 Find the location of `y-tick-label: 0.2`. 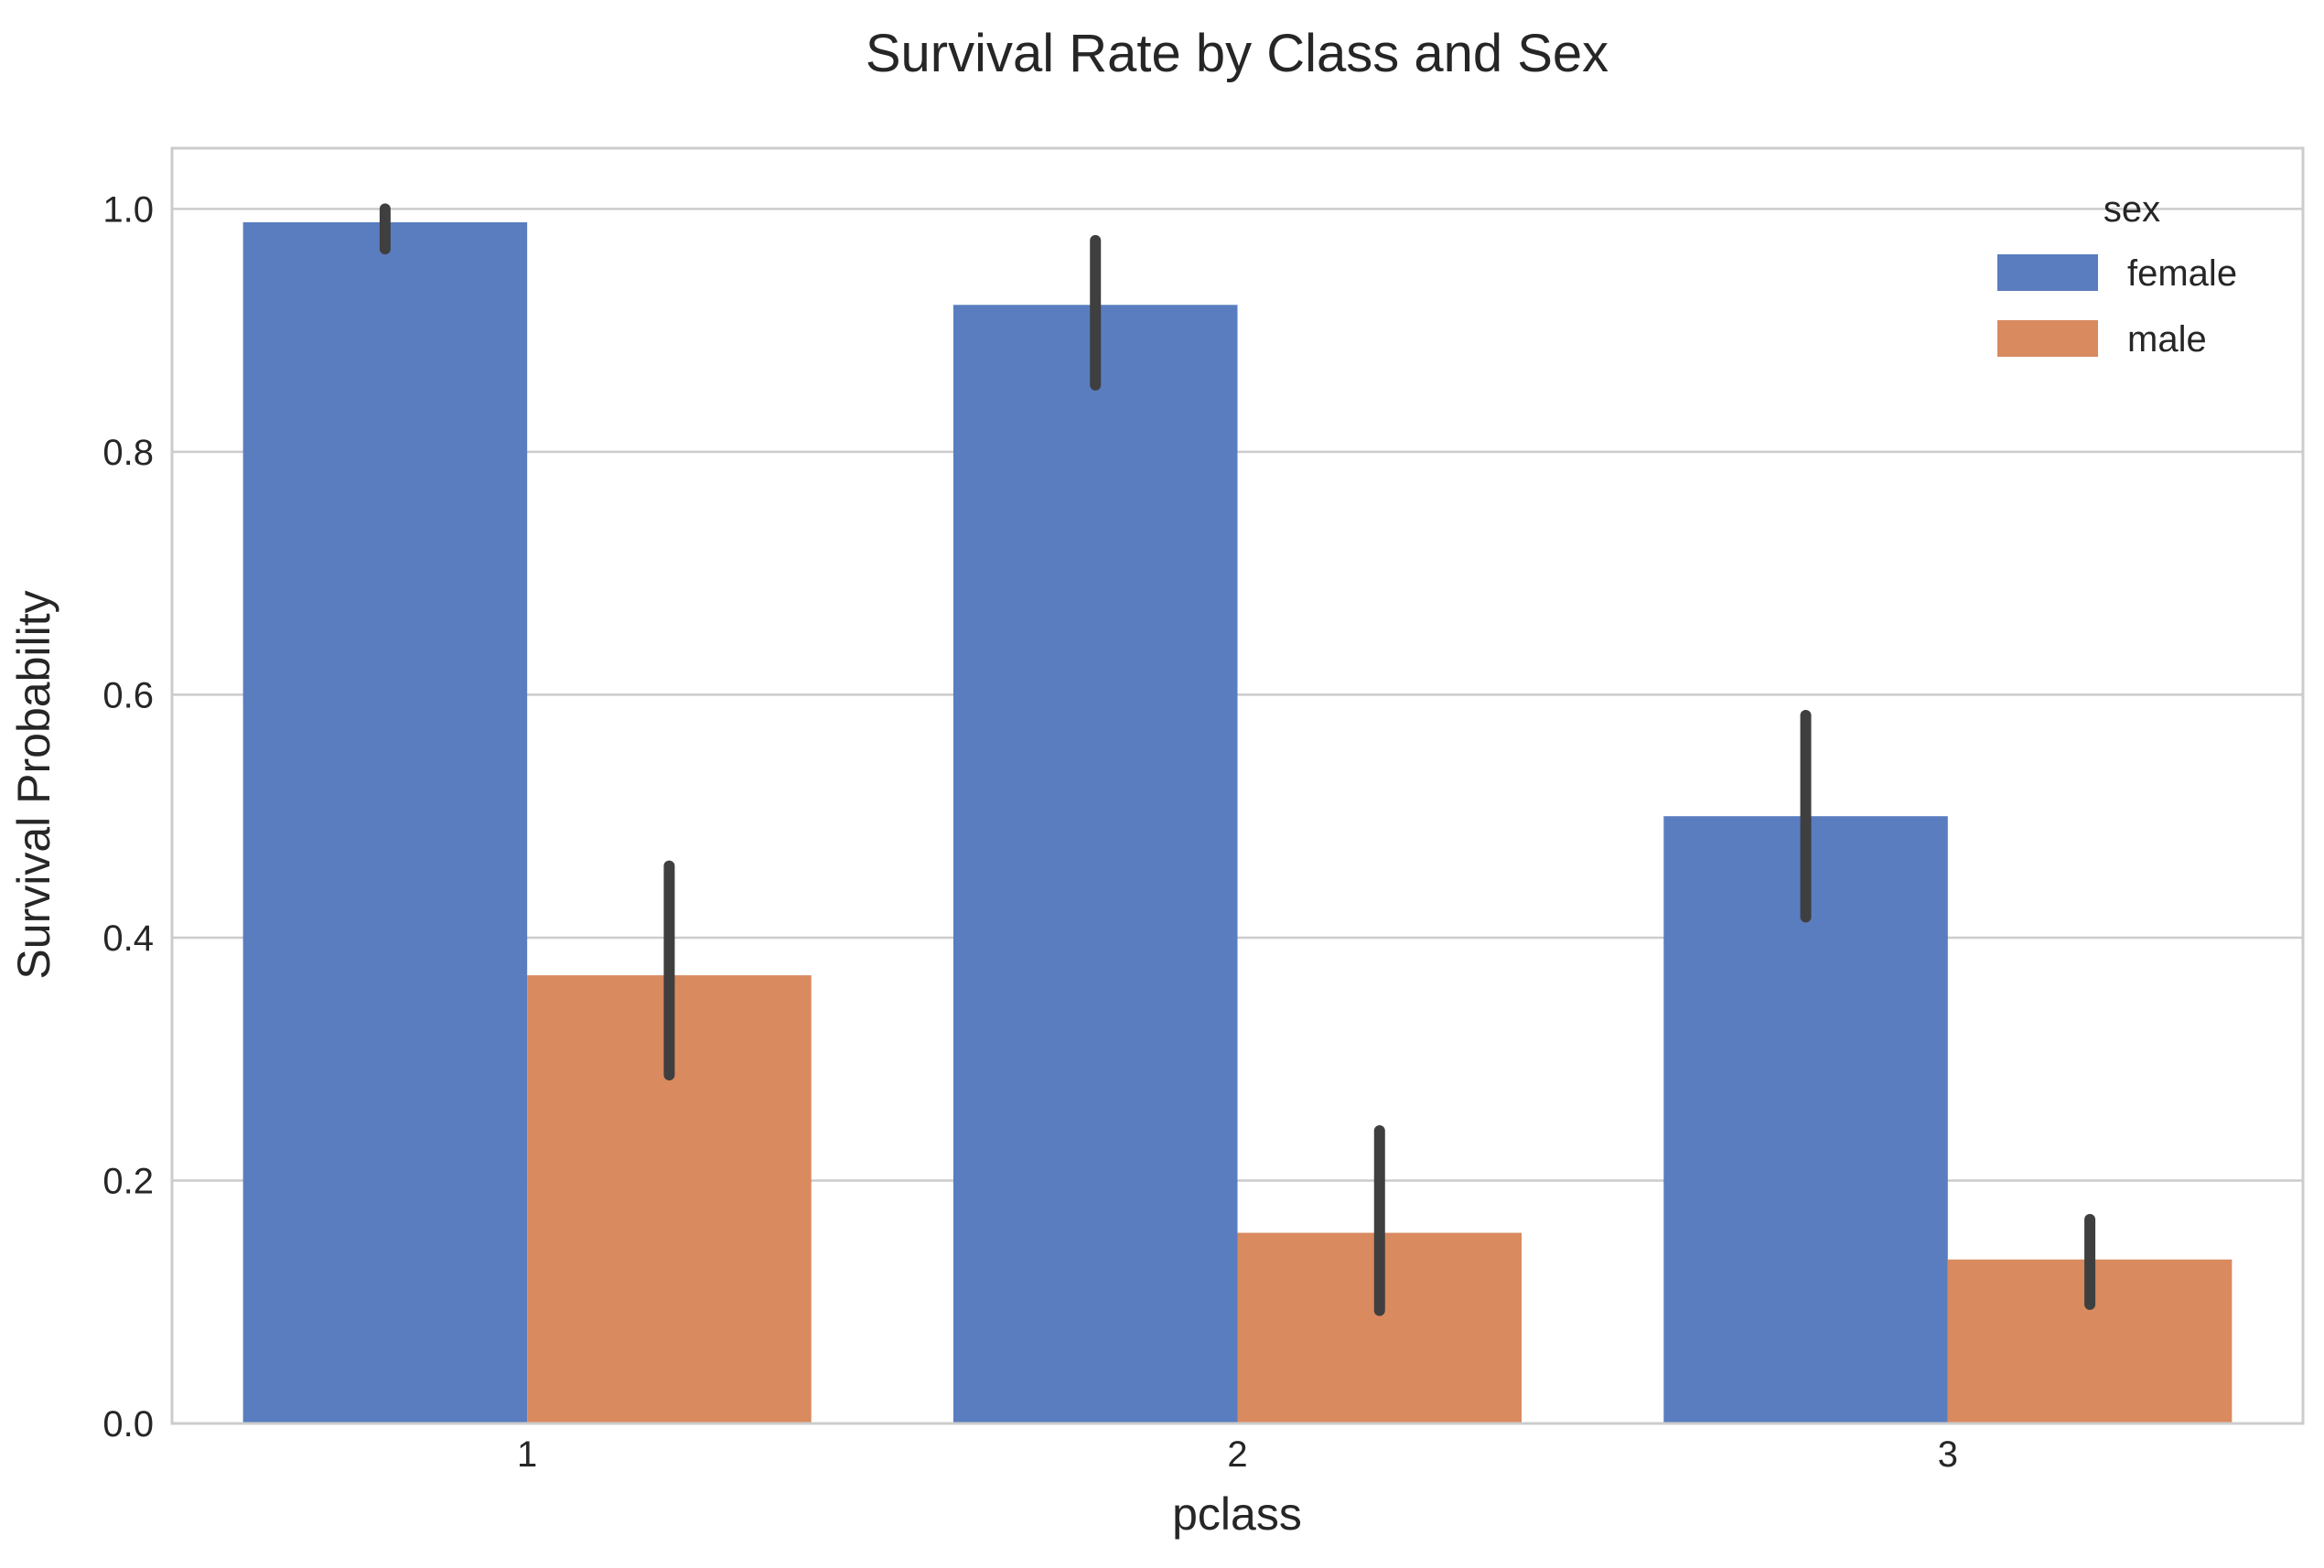

y-tick-label: 0.2 is located at coordinates (128, 1181).